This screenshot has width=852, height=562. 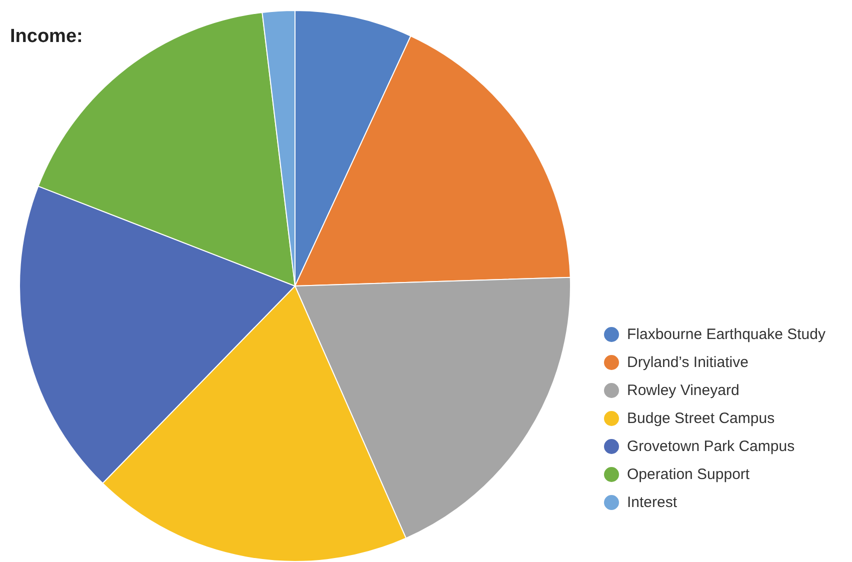 What do you see at coordinates (683, 390) in the screenshot?
I see `legend-label: Rowley Vineyard` at bounding box center [683, 390].